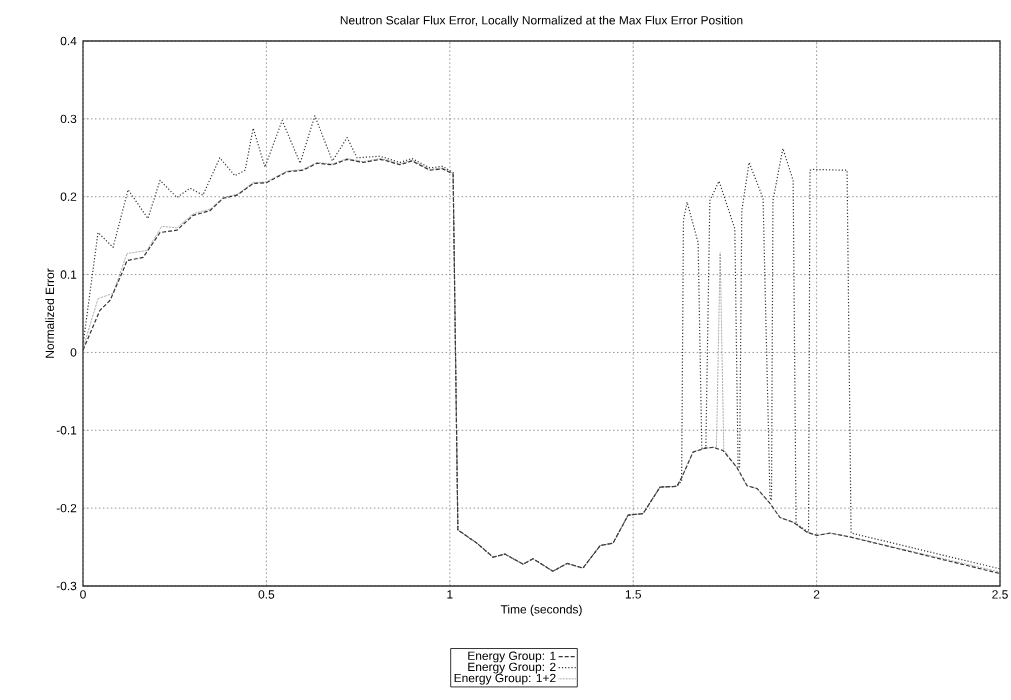  I want to click on legend-label: Energy Group: 2, so click(512, 668).